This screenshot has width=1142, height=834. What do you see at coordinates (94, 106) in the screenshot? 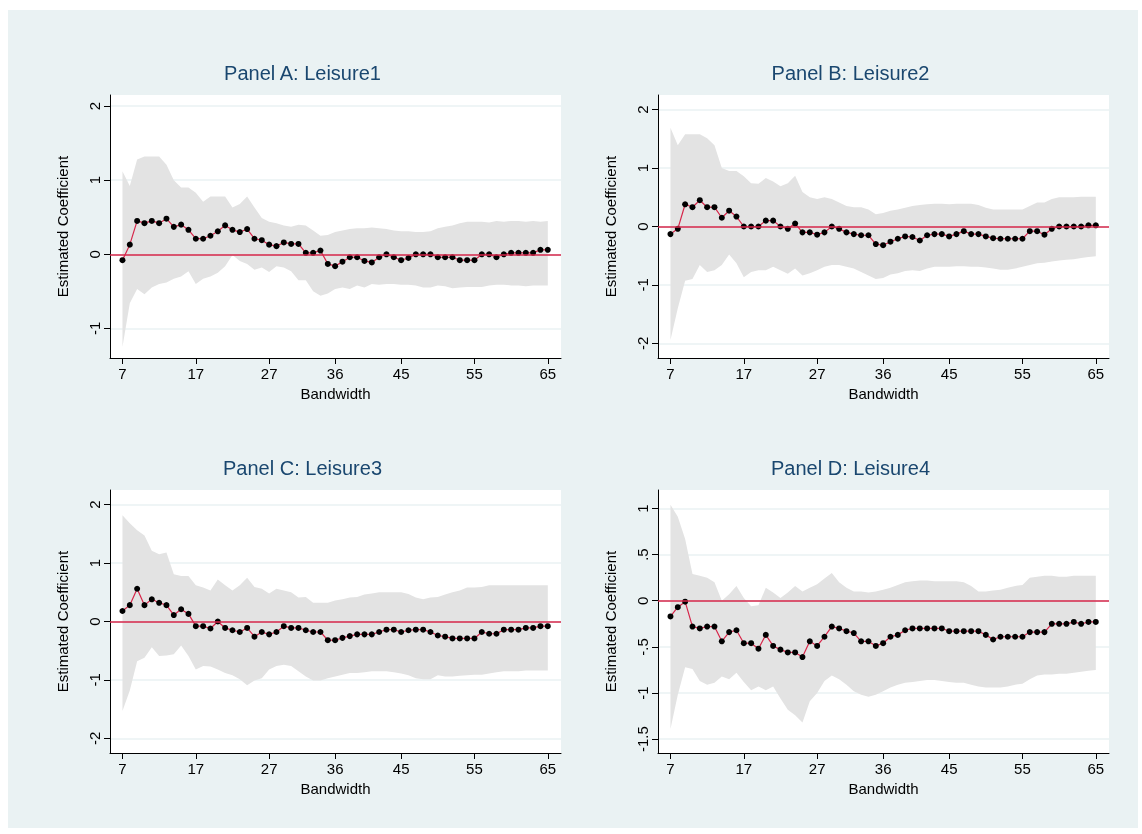
I see `y-tick-label: 2` at bounding box center [94, 106].